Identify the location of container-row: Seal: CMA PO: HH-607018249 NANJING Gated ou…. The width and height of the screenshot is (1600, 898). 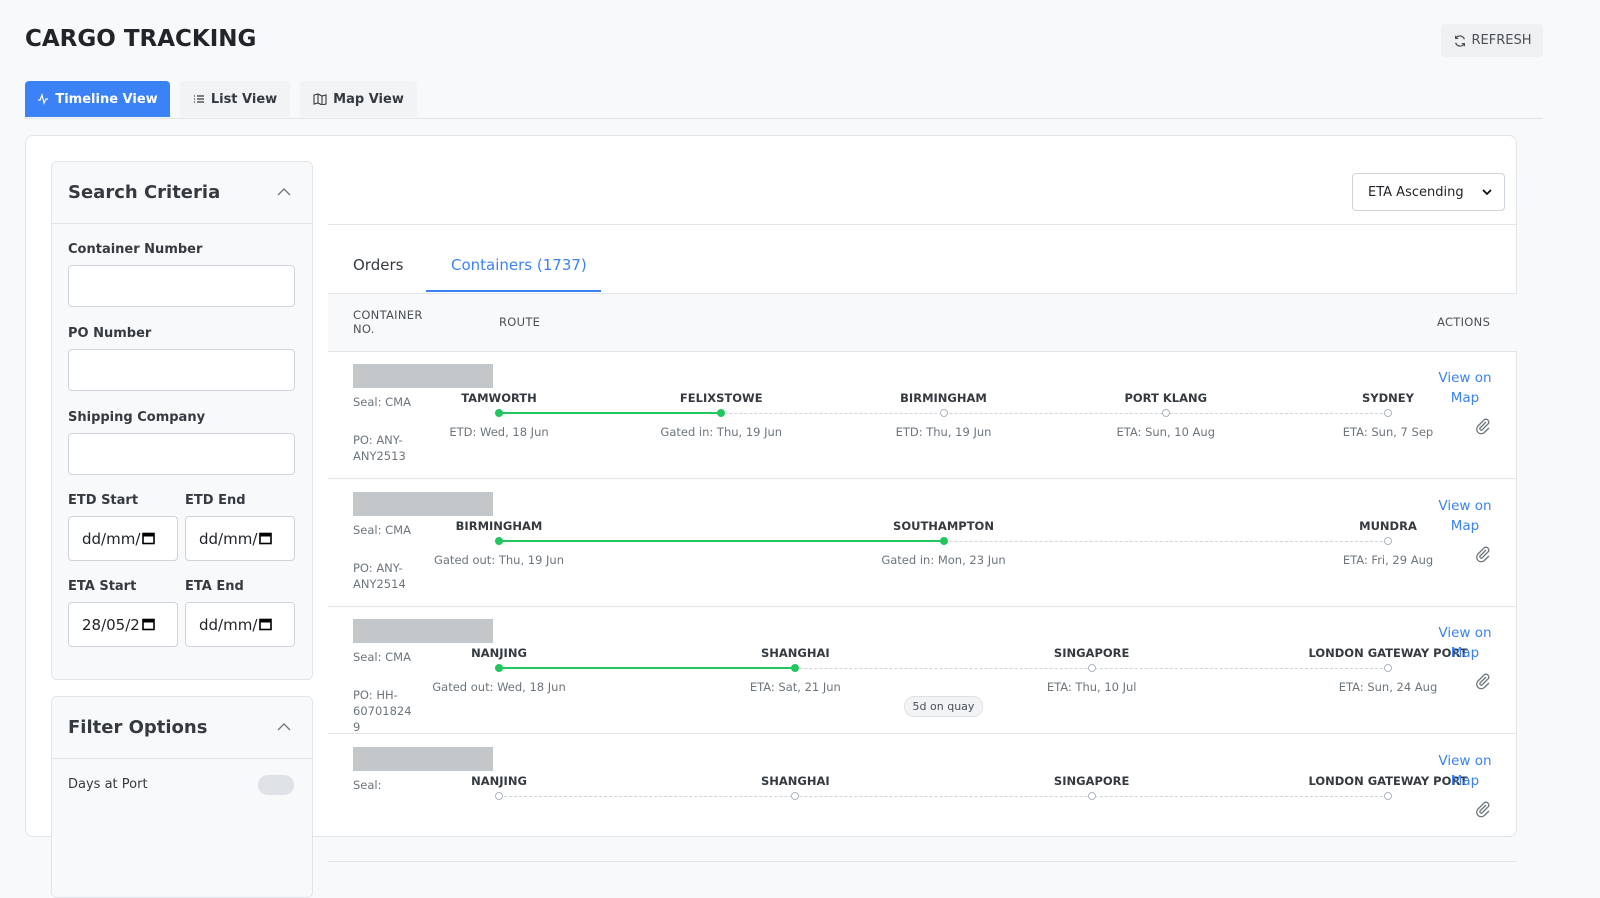
(922, 670).